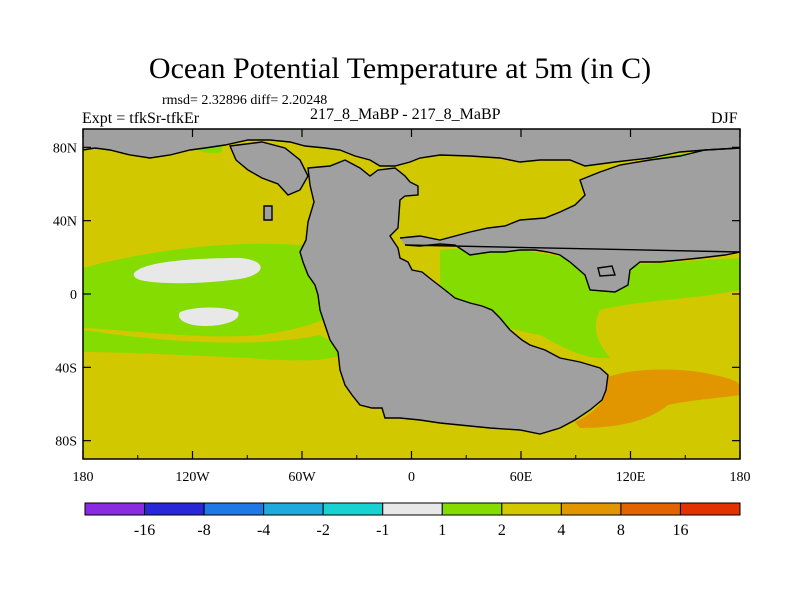  What do you see at coordinates (245, 100) in the screenshot?
I see `stats-label: rmsd= 2.32896 diff= 2.20248` at bounding box center [245, 100].